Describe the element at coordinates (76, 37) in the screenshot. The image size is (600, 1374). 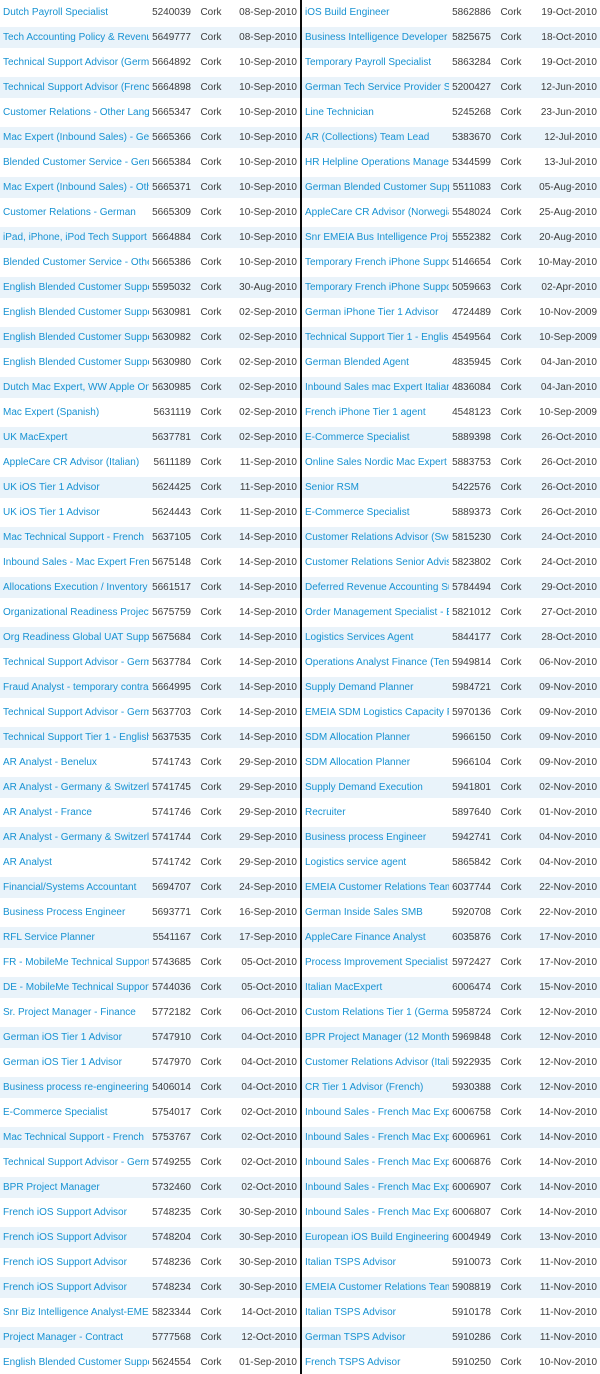
I see `job-title-link: Tech Accounting Policy & Revenue Mgr` at that location.